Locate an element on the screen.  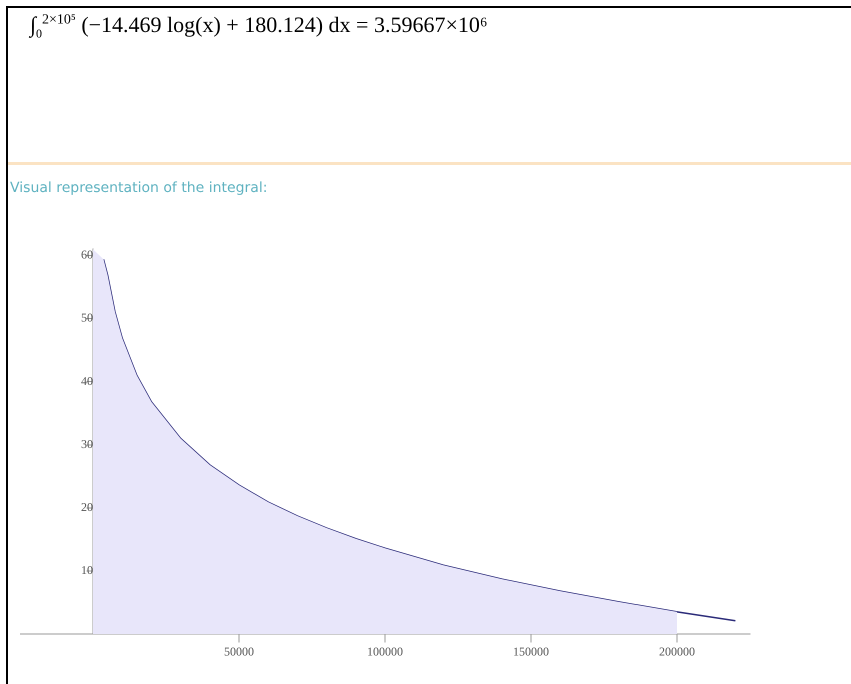
x-tick-label: 200000 is located at coordinates (677, 651).